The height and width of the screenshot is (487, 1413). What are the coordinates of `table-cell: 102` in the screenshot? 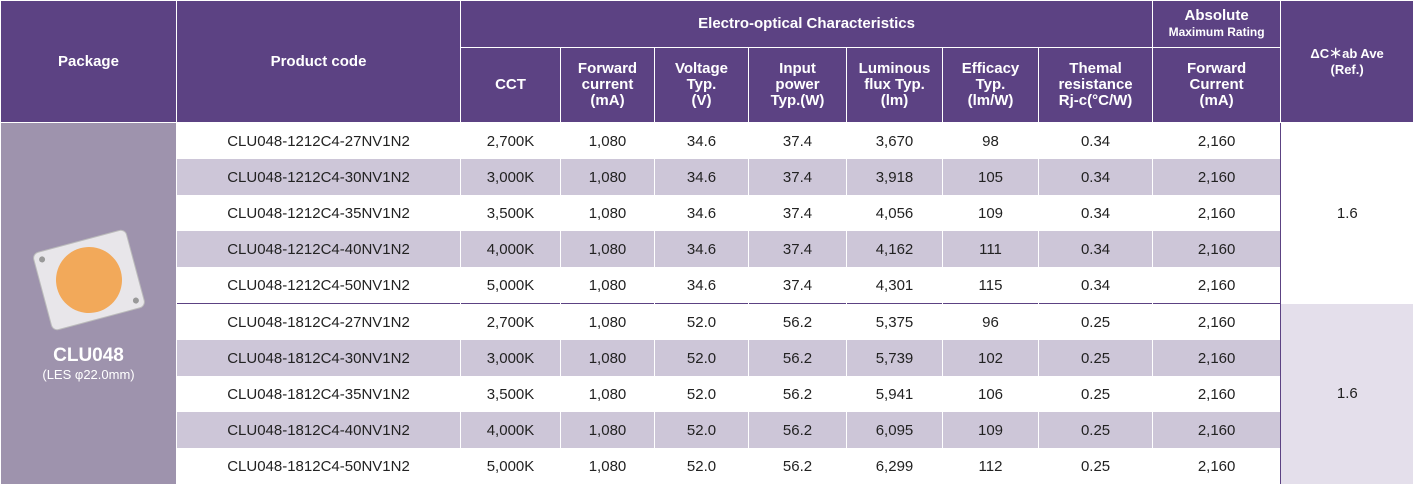 It's located at (990, 358).